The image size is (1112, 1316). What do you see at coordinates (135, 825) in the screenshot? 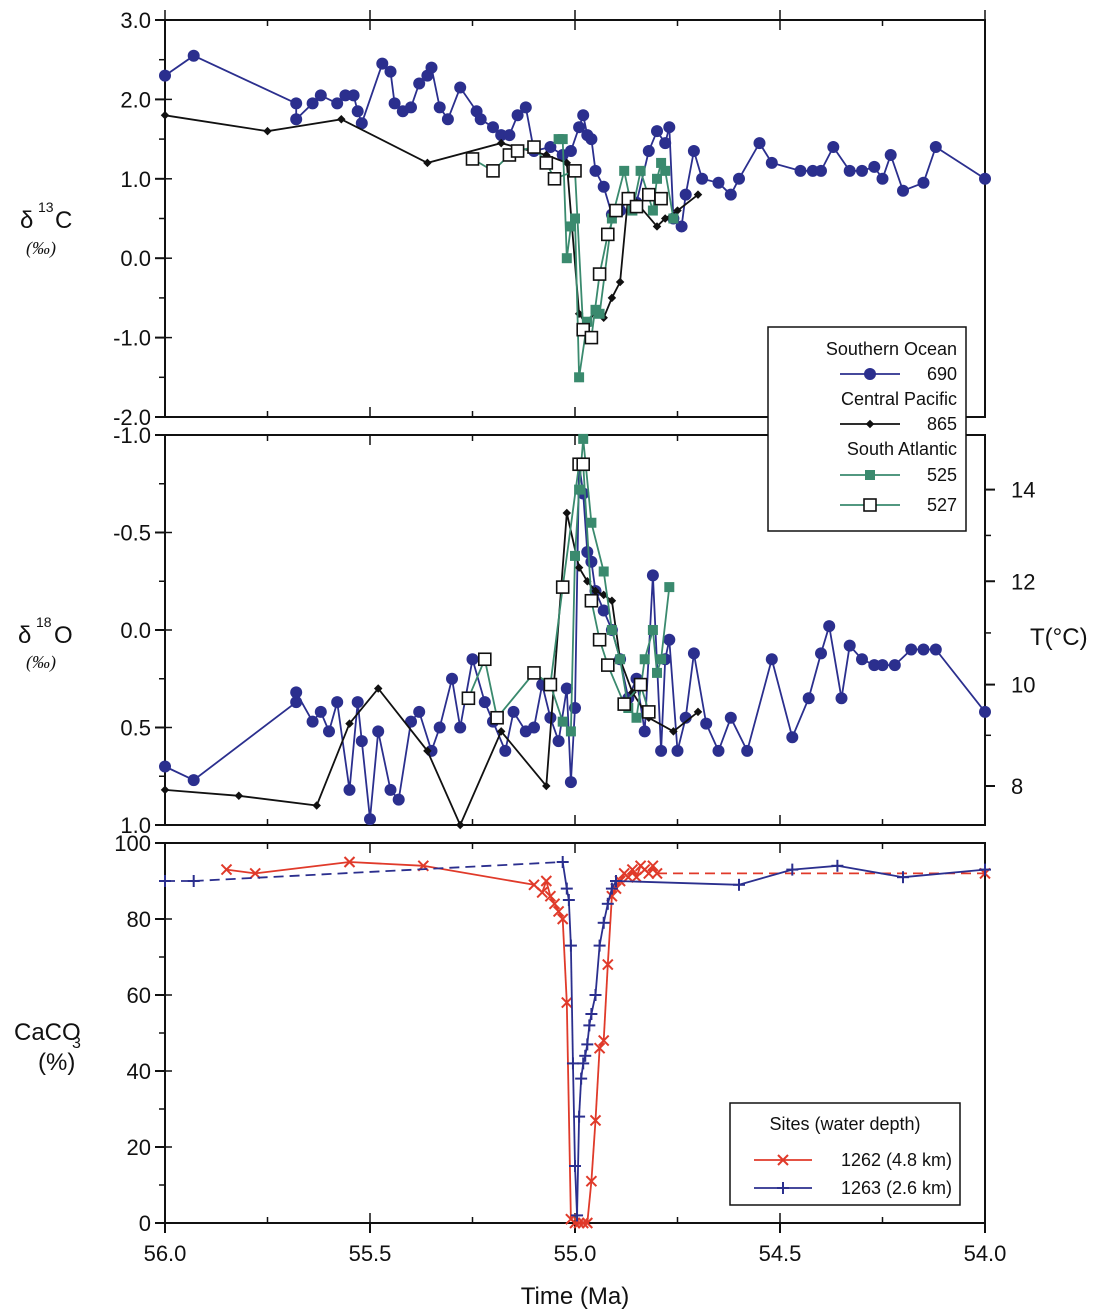
I see `d18o-ytick-label: 1.0` at bounding box center [135, 825].